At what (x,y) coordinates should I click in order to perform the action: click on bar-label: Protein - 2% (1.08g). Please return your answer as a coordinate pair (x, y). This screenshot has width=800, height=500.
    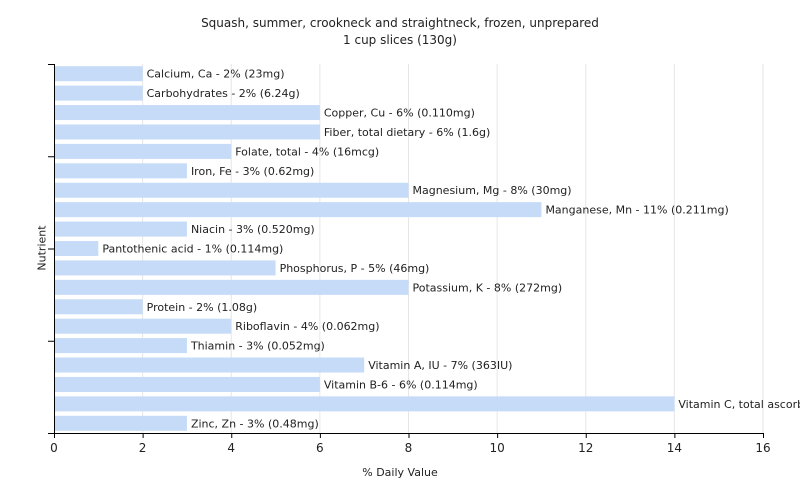
    Looking at the image, I should click on (202, 307).